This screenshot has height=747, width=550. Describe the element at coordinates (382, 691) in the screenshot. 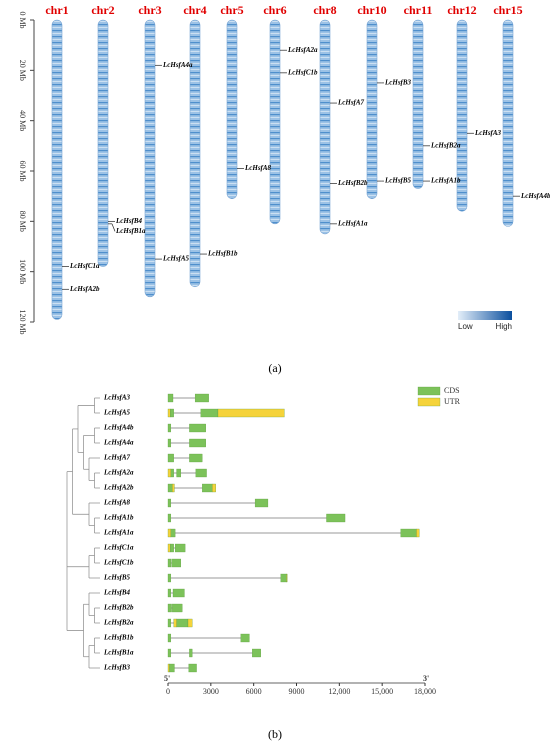

I see `x-tick-label: 15,000` at that location.